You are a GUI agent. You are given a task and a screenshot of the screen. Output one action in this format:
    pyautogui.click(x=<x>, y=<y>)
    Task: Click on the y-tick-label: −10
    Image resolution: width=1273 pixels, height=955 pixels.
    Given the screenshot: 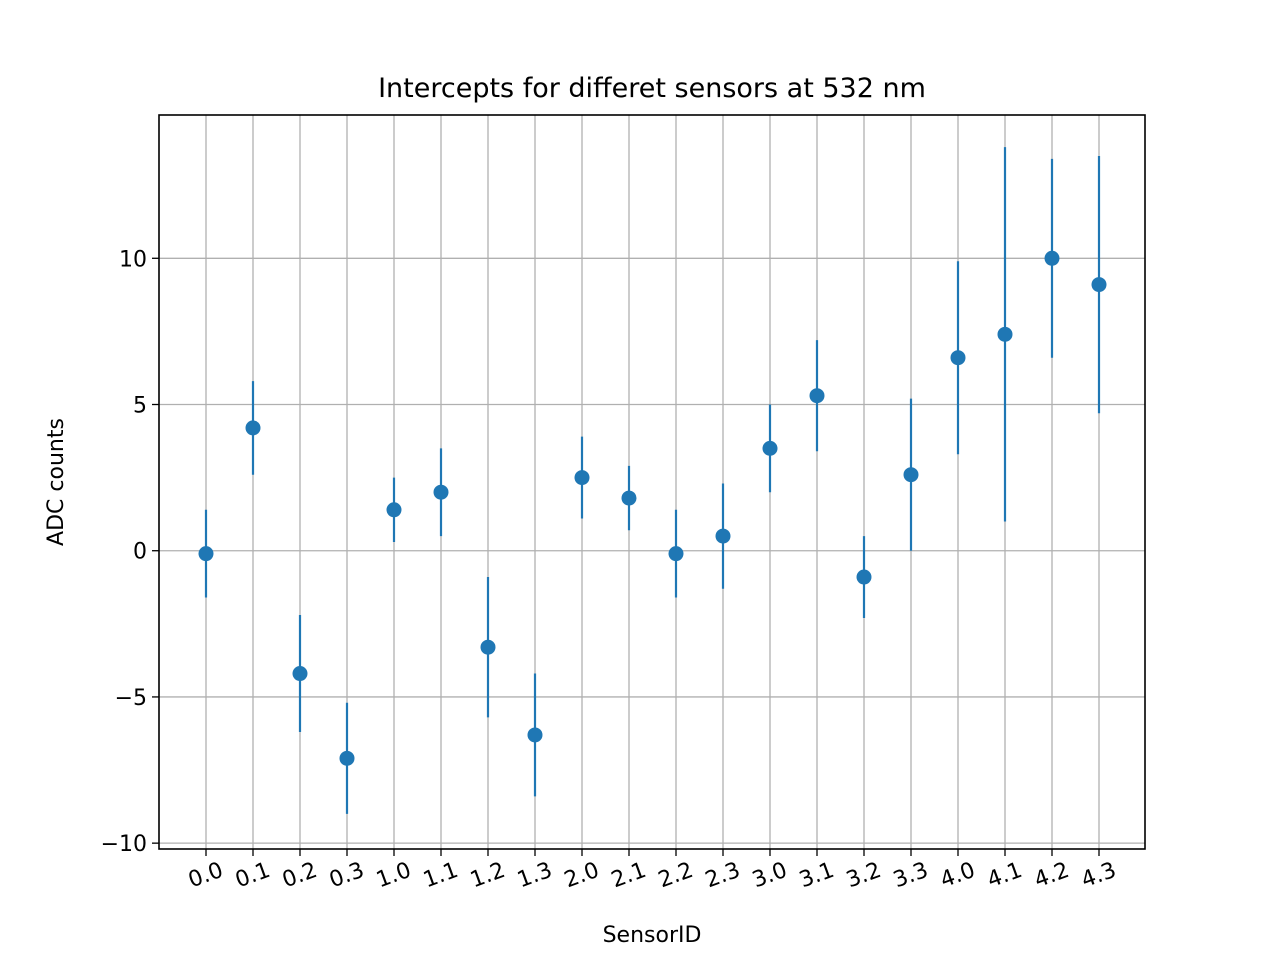 What is the action you would take?
    pyautogui.click(x=124, y=844)
    